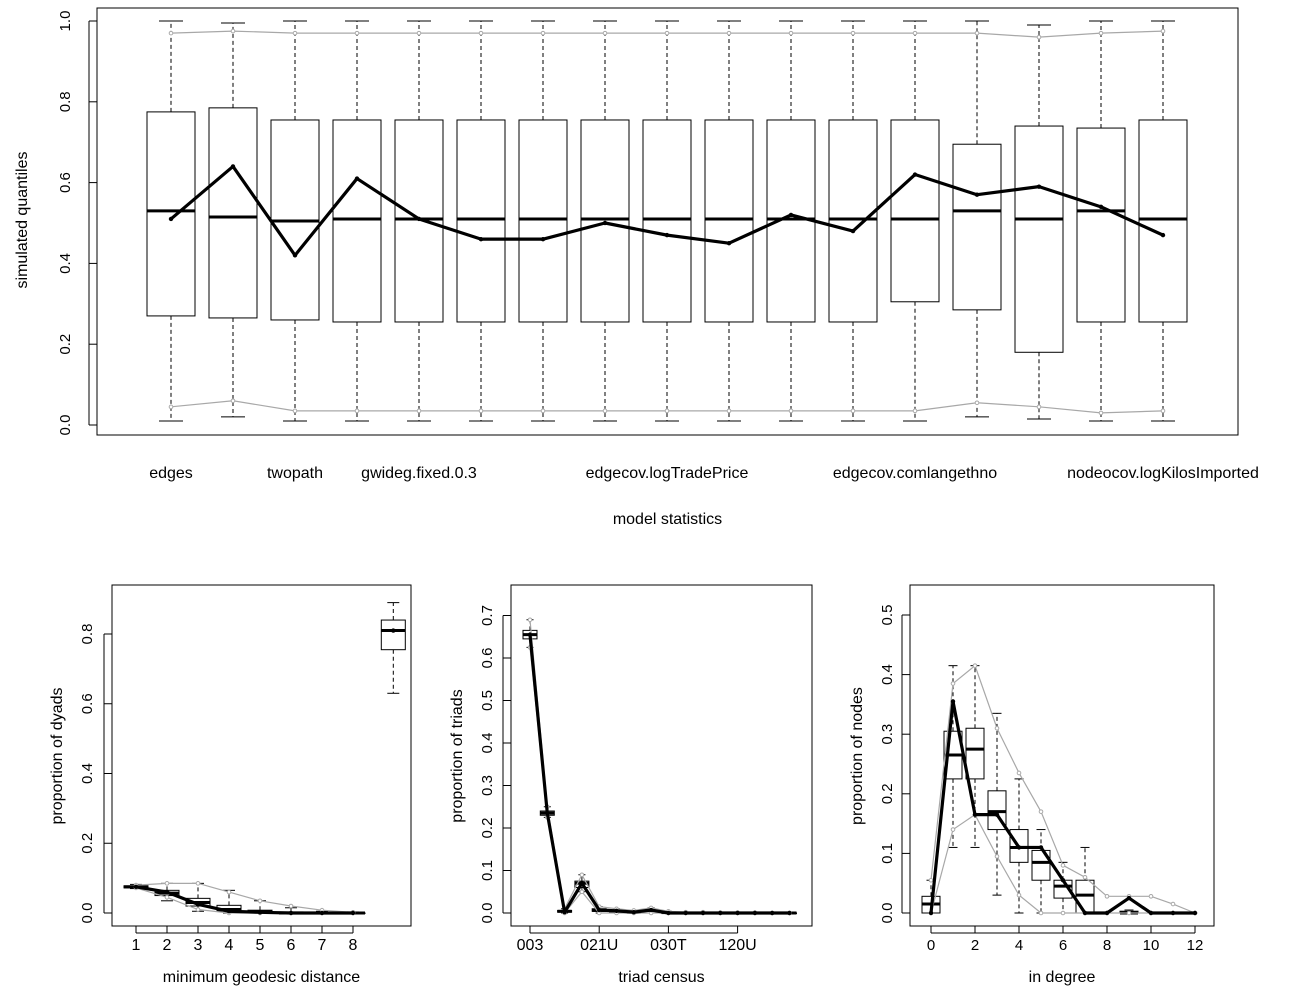  Describe the element at coordinates (887, 913) in the screenshot. I see `chart3-ytick-label: 0.0` at that location.